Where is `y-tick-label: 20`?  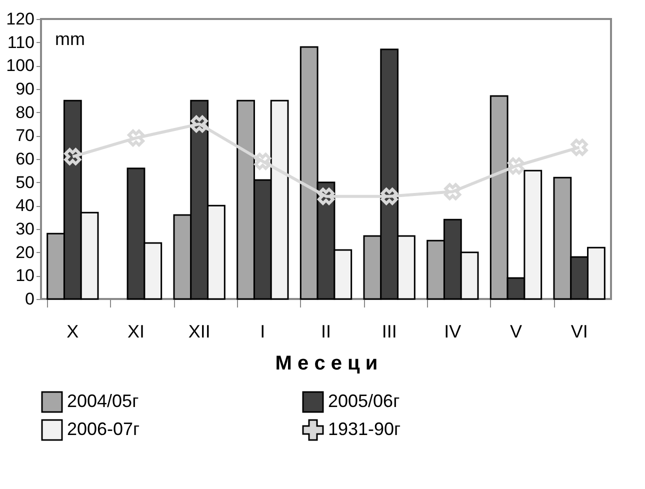 y-tick-label: 20 is located at coordinates (25, 252).